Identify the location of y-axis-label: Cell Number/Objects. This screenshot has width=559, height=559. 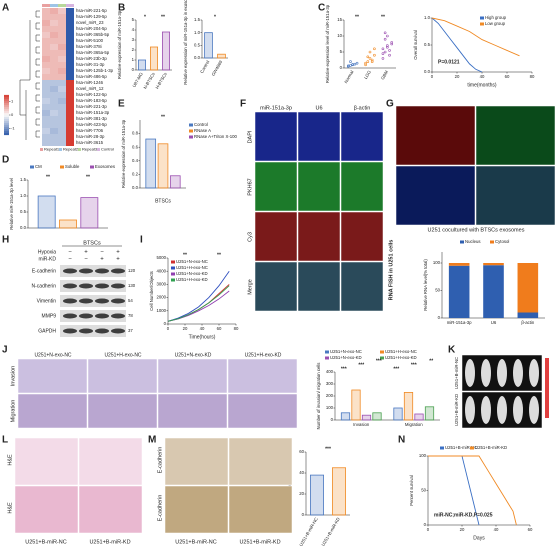
(151, 291).